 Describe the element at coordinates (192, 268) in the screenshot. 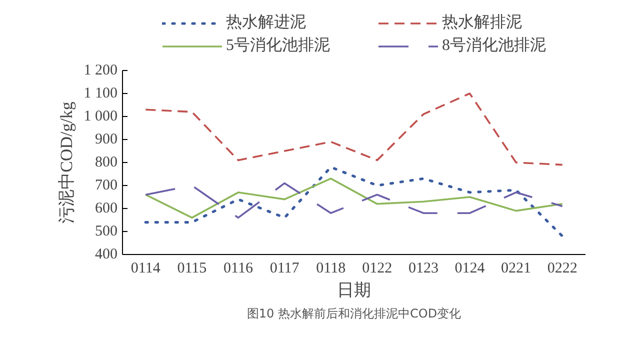

I see `x-tick-label: 0115` at that location.